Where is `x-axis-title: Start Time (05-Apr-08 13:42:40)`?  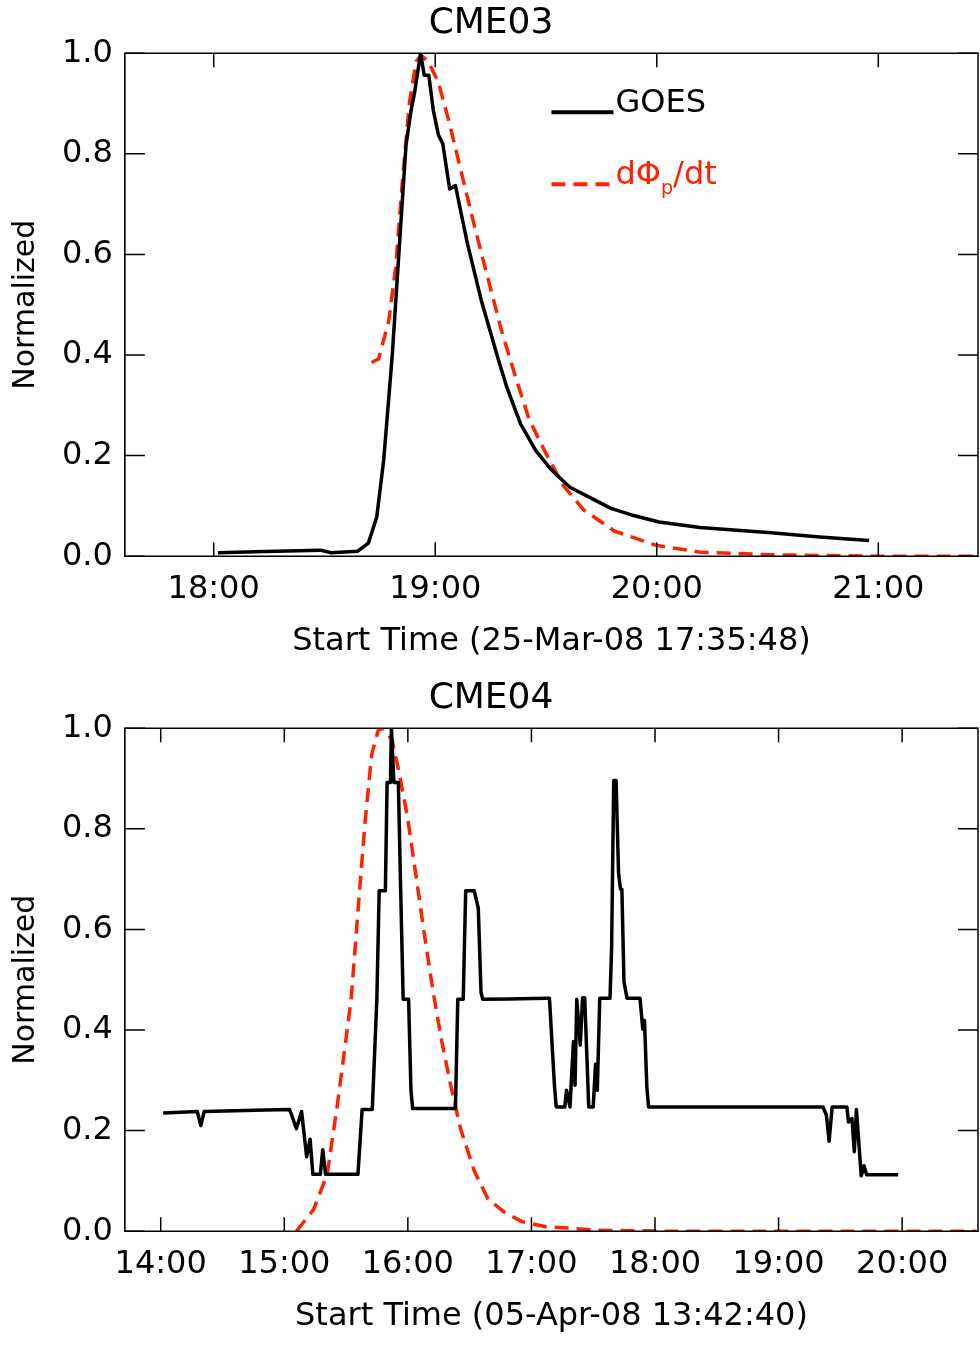
x-axis-title: Start Time (05-Apr-08 13:42:40) is located at coordinates (551, 1314).